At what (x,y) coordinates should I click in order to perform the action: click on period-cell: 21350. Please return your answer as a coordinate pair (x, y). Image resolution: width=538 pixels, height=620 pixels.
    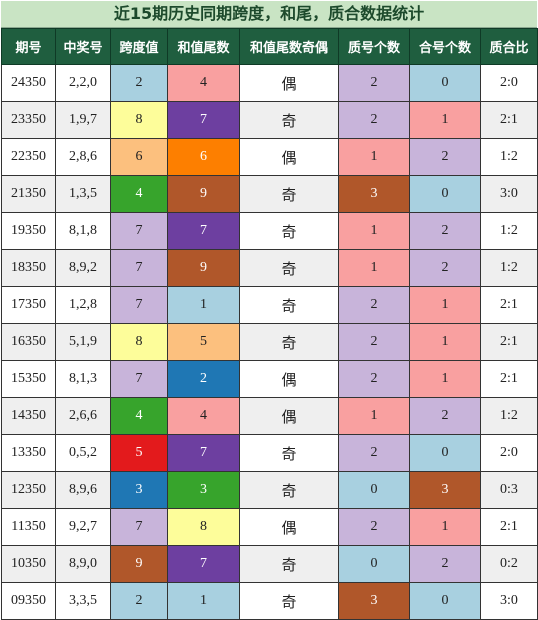
    Looking at the image, I should click on (28, 194).